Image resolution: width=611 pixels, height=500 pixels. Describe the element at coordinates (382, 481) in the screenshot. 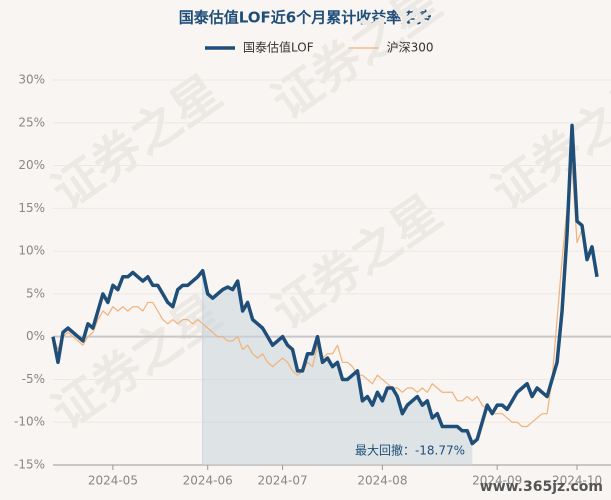

I see `x-tick-label: 2024-08` at that location.